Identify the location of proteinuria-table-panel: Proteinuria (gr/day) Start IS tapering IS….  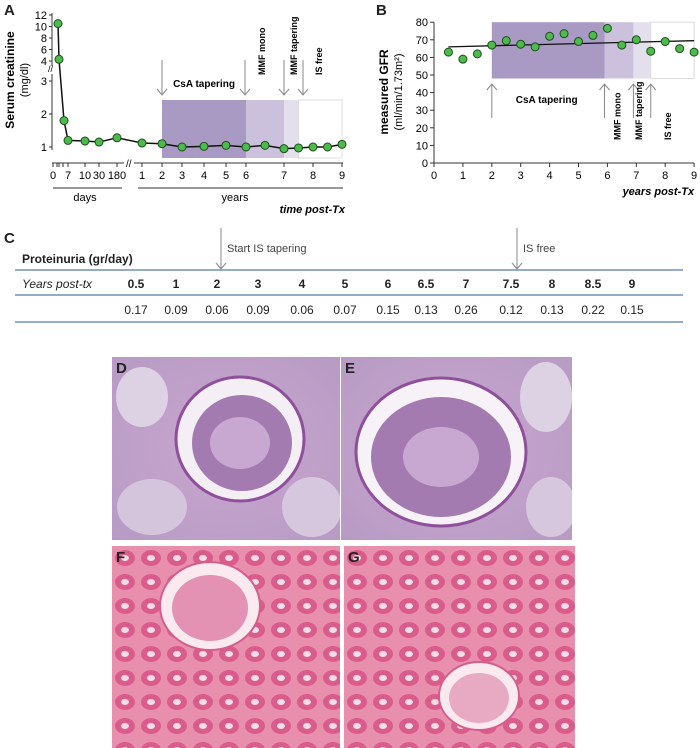
(350, 280).